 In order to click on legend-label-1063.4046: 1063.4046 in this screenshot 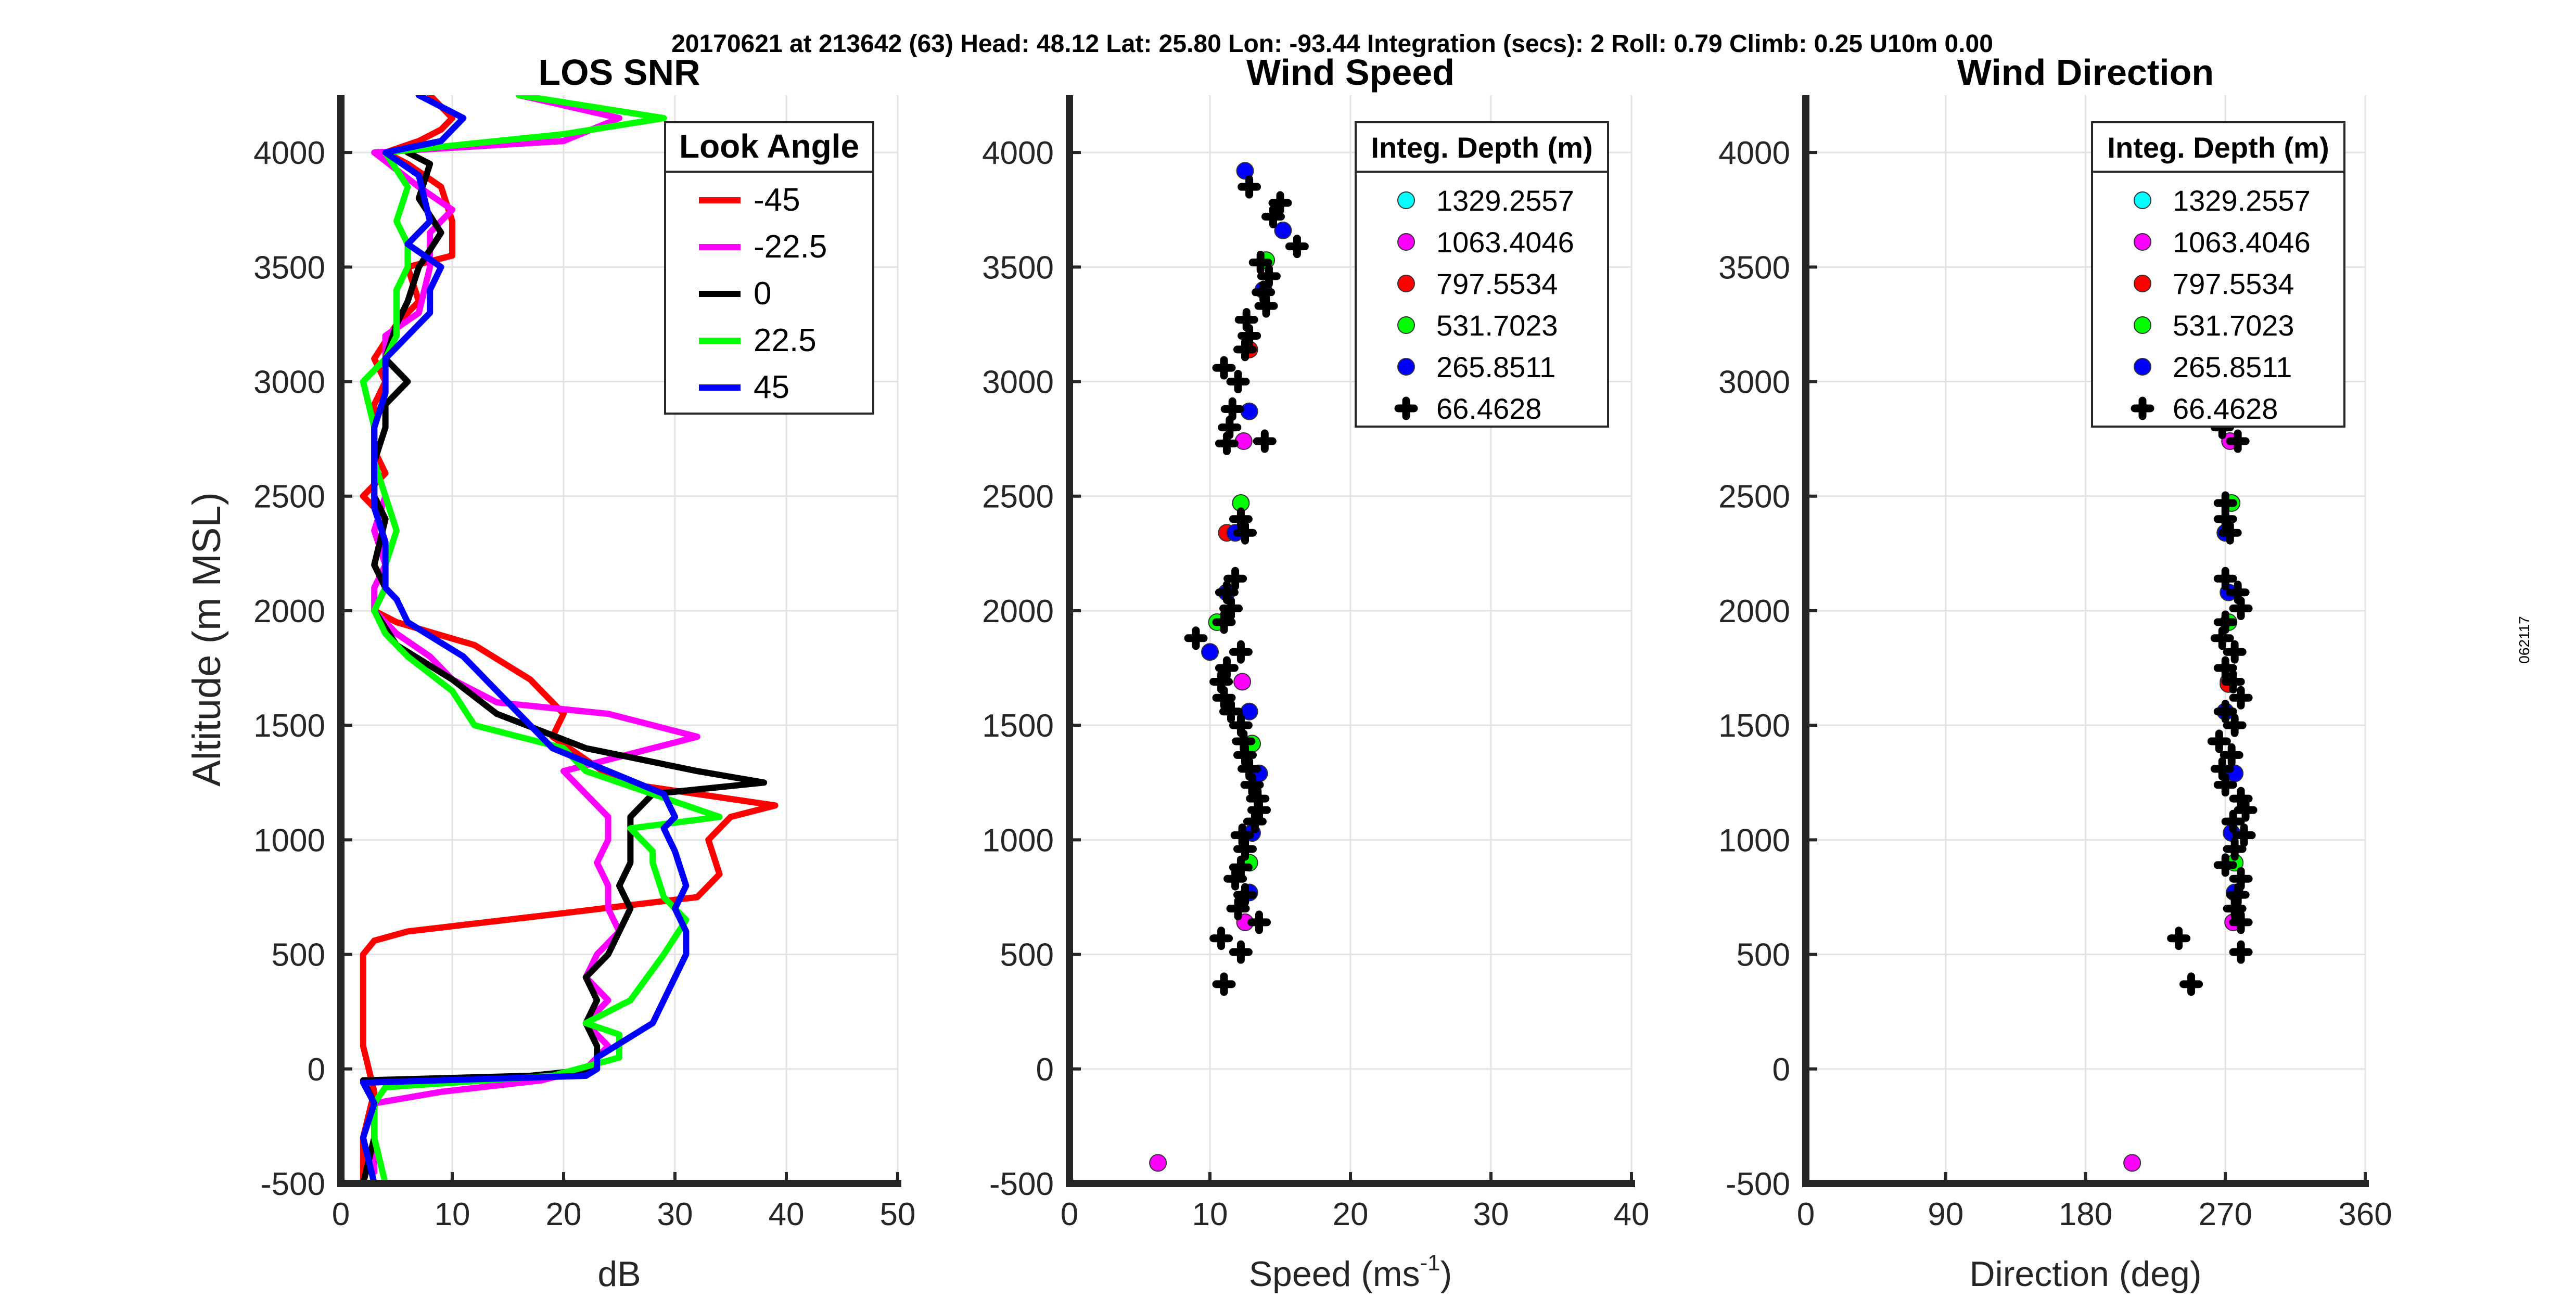, I will do `click(1505, 243)`.